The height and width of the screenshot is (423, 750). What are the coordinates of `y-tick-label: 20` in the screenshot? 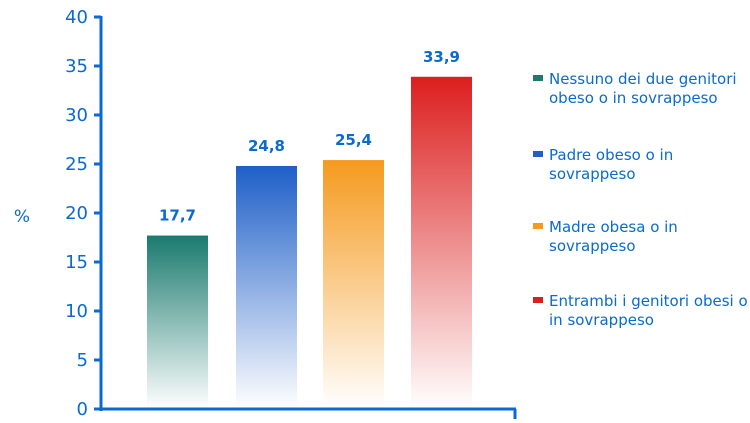 It's located at (76, 213).